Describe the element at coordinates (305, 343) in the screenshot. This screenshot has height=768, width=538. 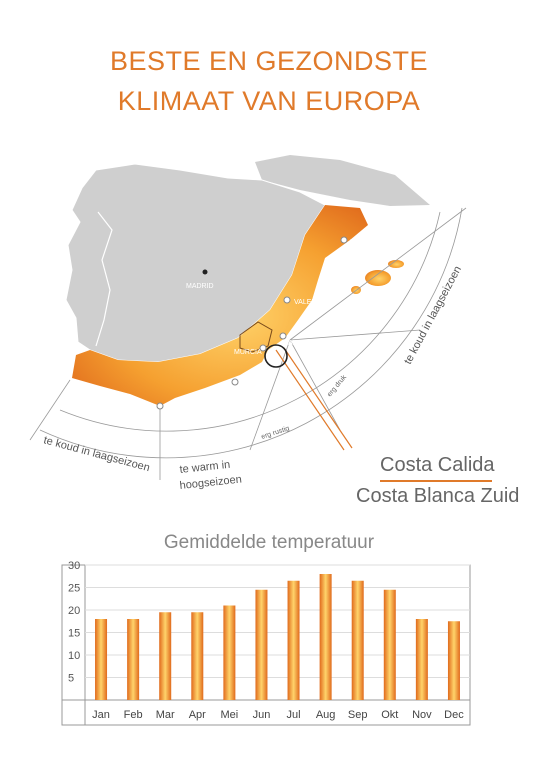
I see `city-alicante: ALICANTE` at that location.